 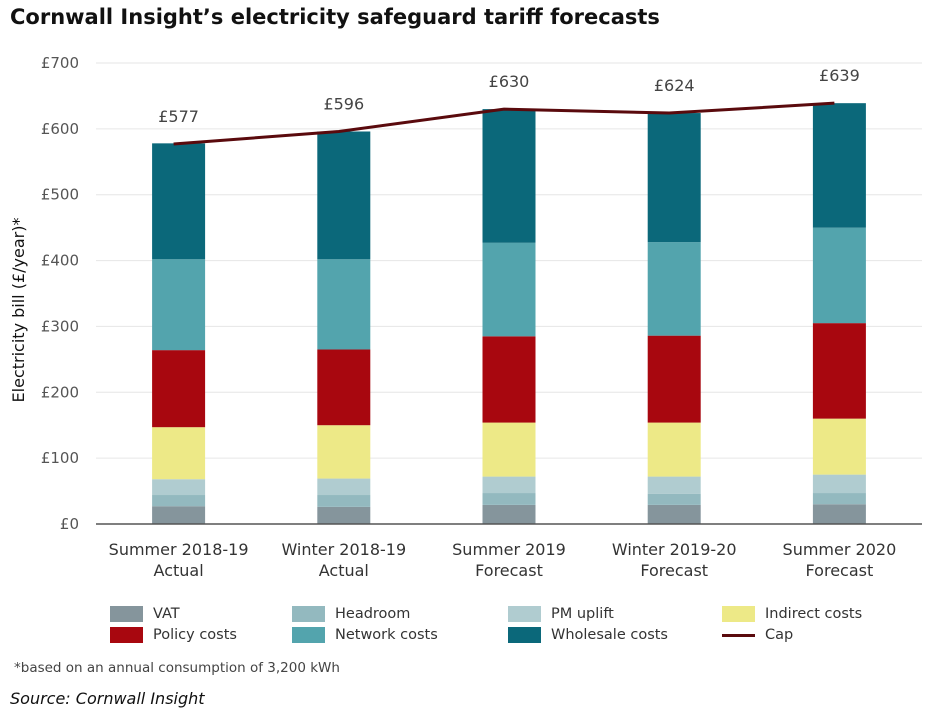 I want to click on y-tick-label: £400, so click(x=60, y=261).